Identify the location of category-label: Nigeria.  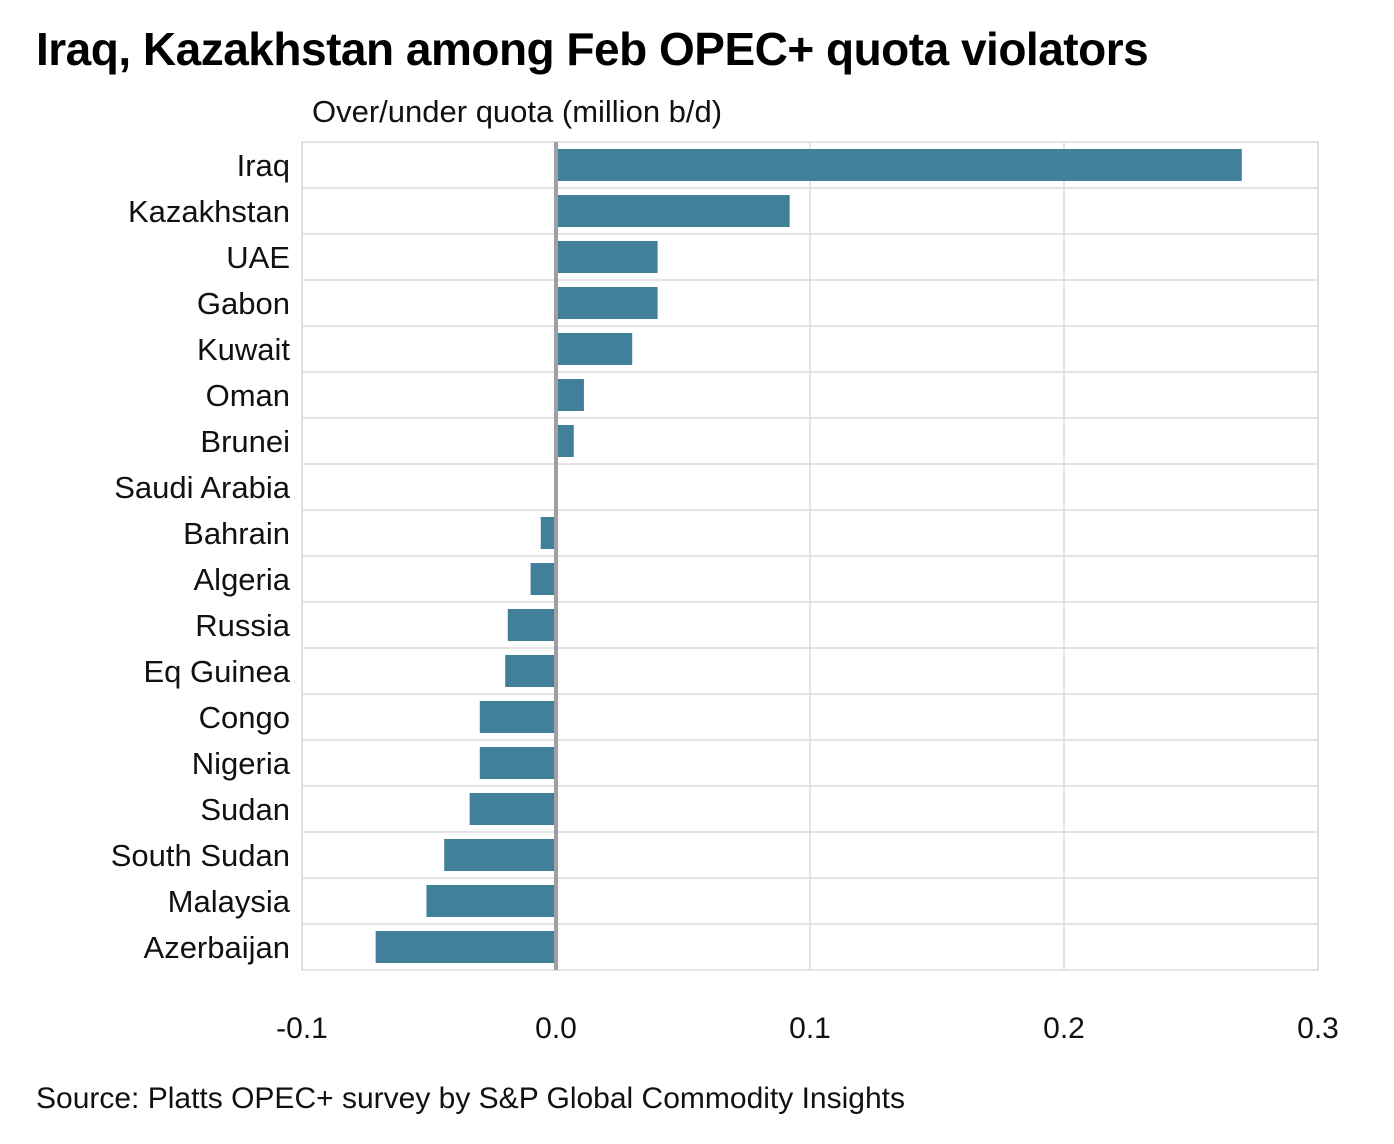
(241, 763).